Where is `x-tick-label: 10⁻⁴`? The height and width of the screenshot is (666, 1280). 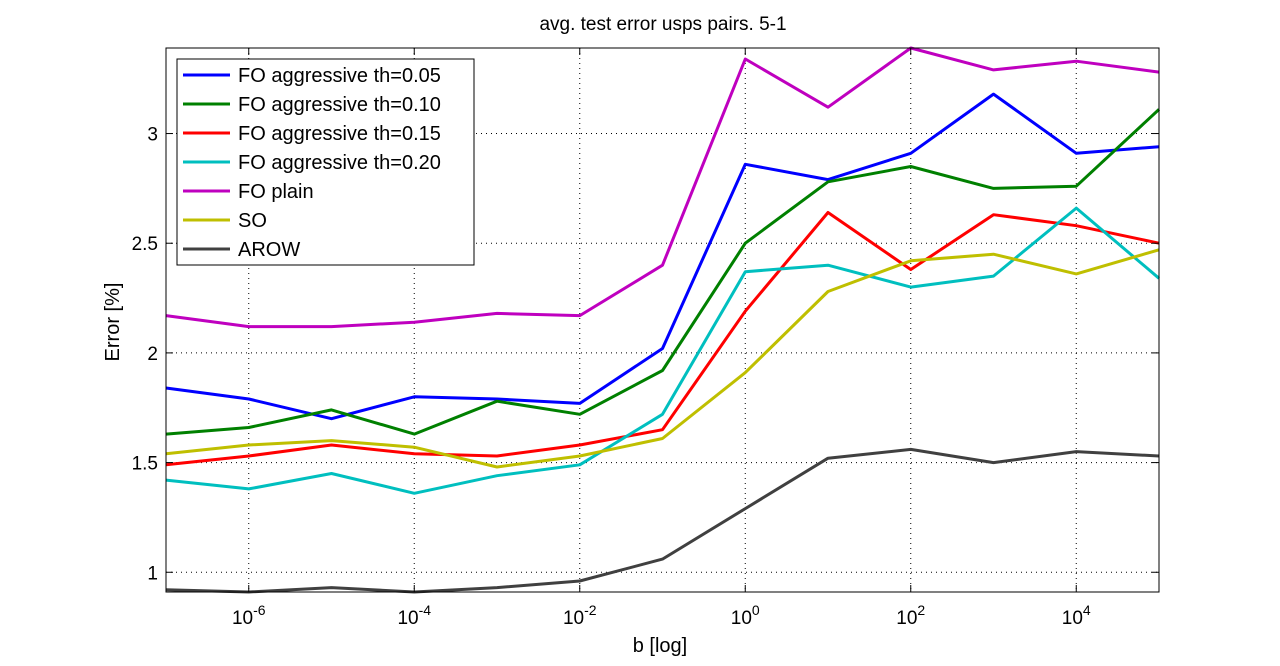
x-tick-label: 10⁻⁴ is located at coordinates (414, 615).